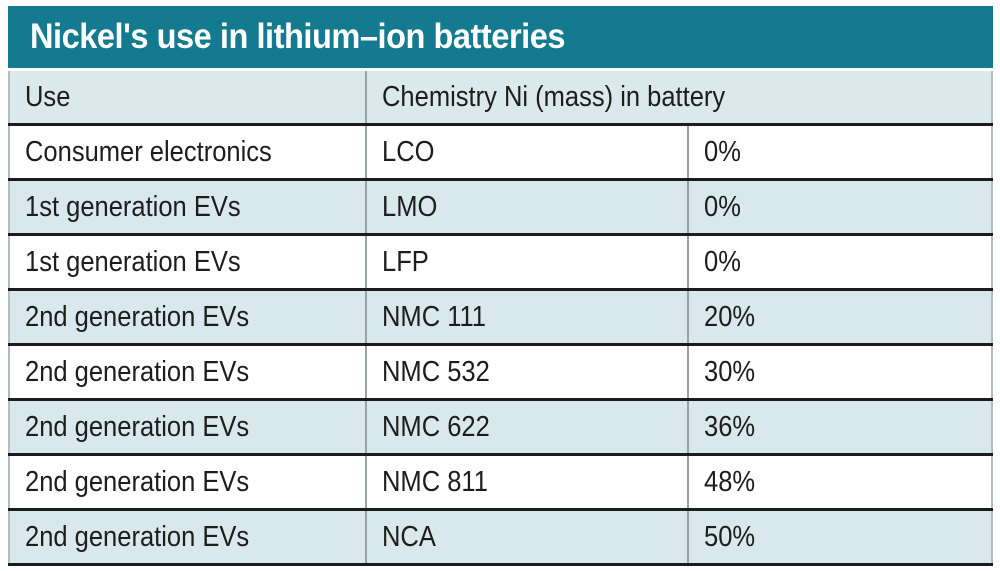  I want to click on cell-chemistry: LCO, so click(527, 152).